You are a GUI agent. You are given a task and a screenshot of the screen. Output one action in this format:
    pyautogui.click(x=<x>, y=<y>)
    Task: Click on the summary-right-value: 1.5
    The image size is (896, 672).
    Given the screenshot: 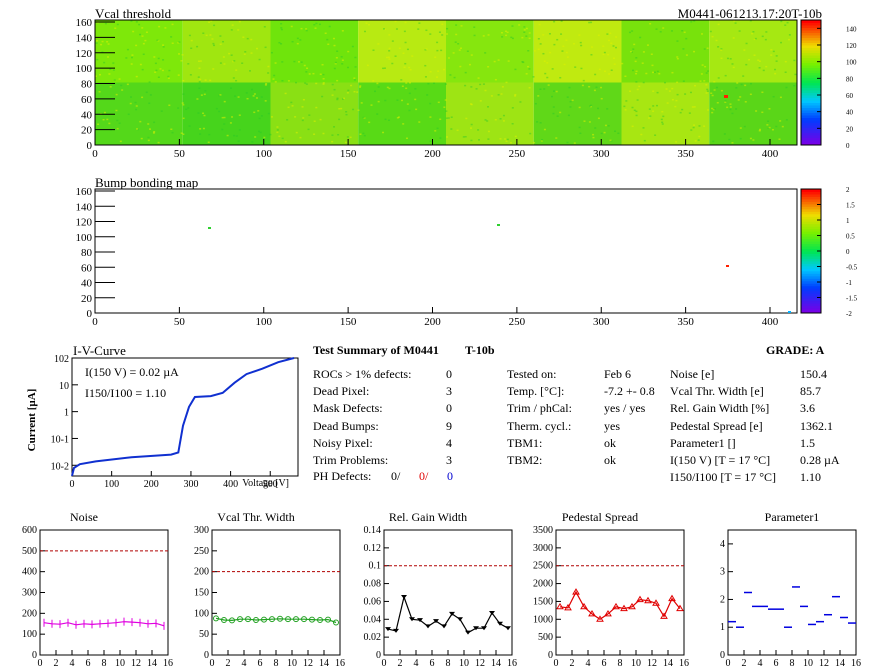 What is the action you would take?
    pyautogui.click(x=807, y=442)
    